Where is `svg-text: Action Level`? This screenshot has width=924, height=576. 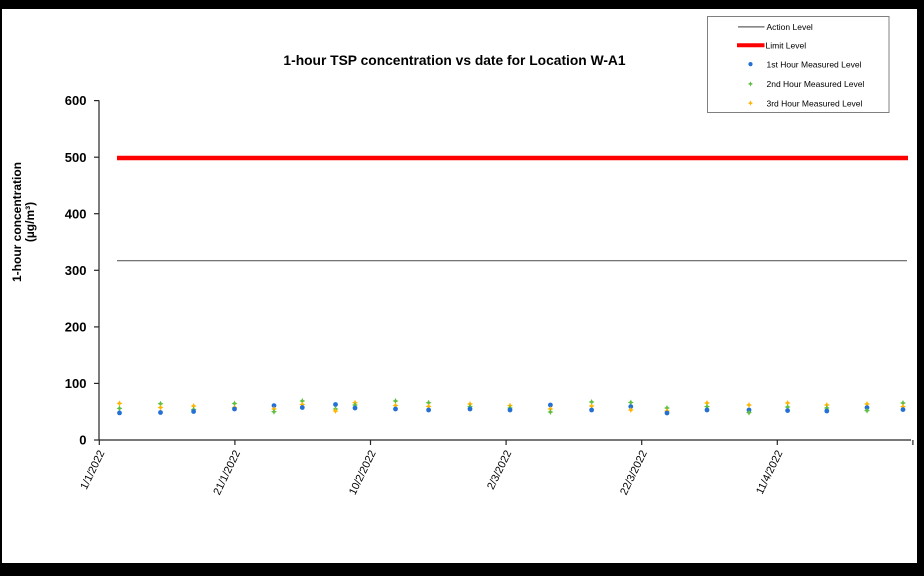
svg-text: Action Level is located at coordinates (790, 27).